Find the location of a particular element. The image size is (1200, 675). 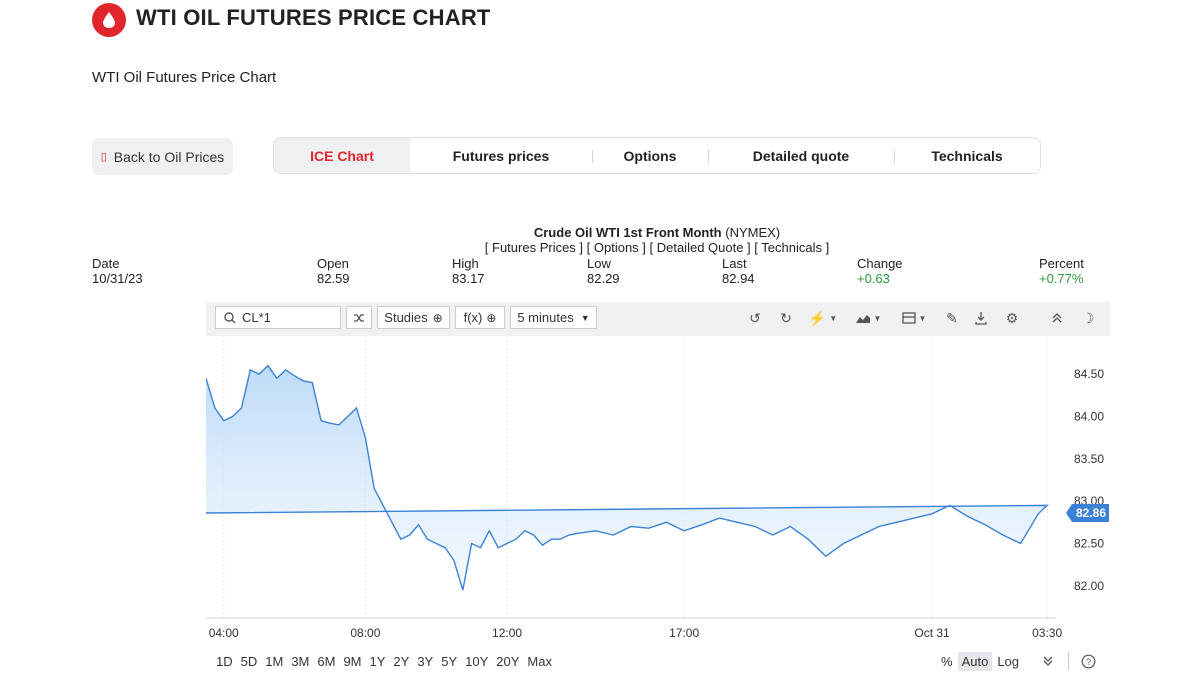

range-3y: 3Y is located at coordinates (425, 661).